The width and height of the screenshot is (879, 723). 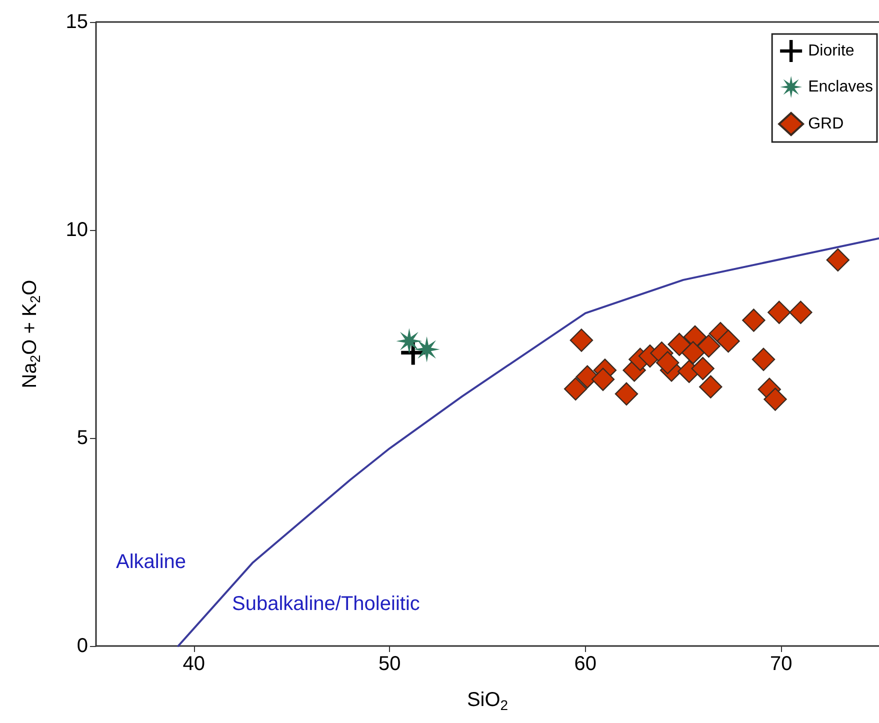 I want to click on y-tick-label: 15, so click(x=77, y=22).